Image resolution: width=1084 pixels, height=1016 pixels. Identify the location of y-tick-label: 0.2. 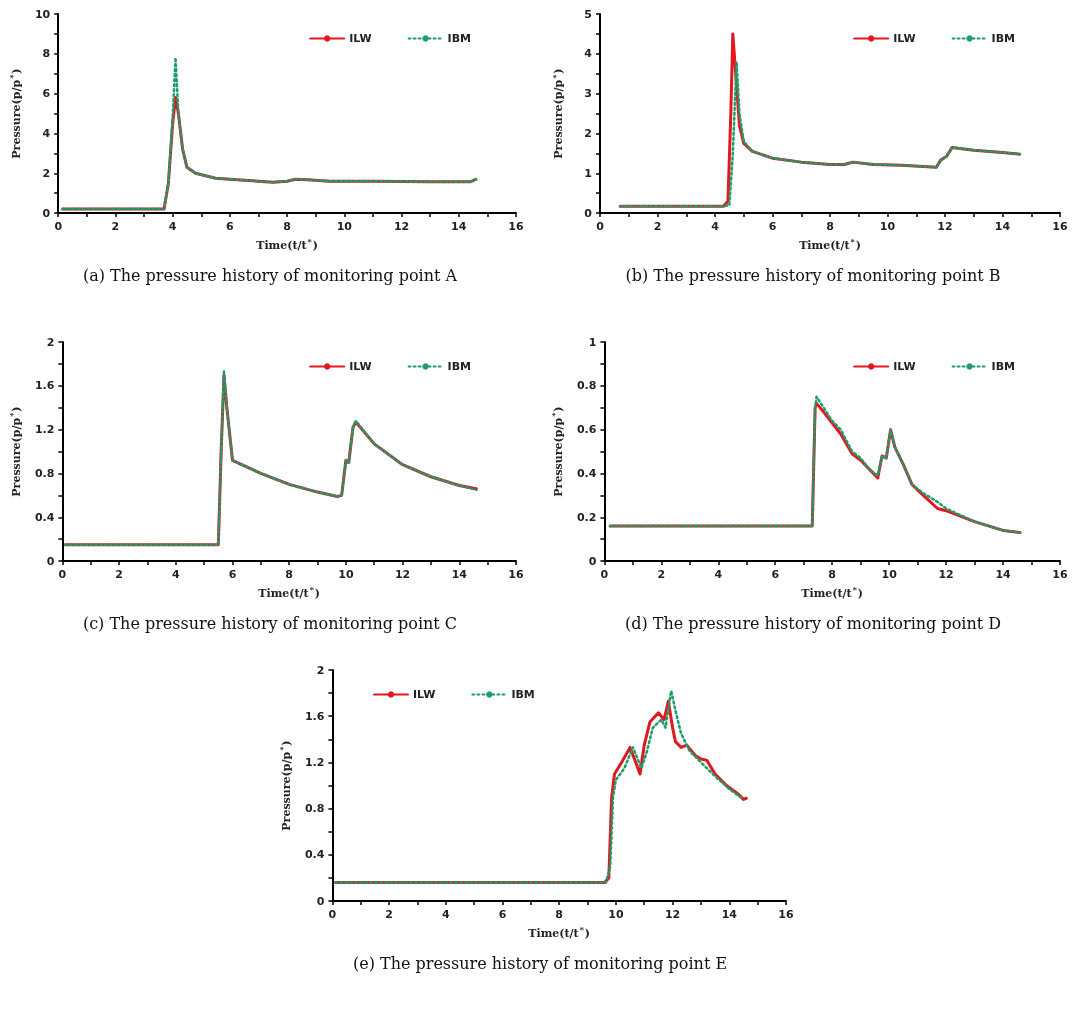
(586, 517).